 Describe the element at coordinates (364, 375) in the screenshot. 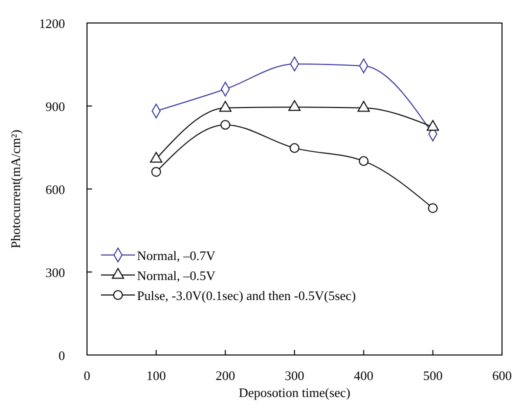

I see `x-tick-label: 400` at that location.